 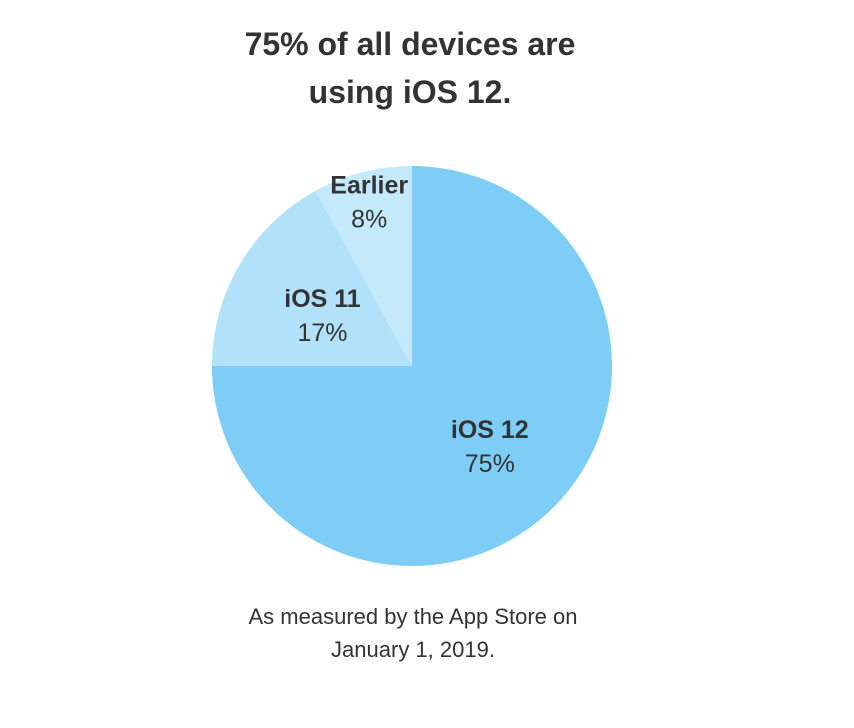 What do you see at coordinates (413, 649) in the screenshot?
I see `caption-line-2: January 1, 2019.` at bounding box center [413, 649].